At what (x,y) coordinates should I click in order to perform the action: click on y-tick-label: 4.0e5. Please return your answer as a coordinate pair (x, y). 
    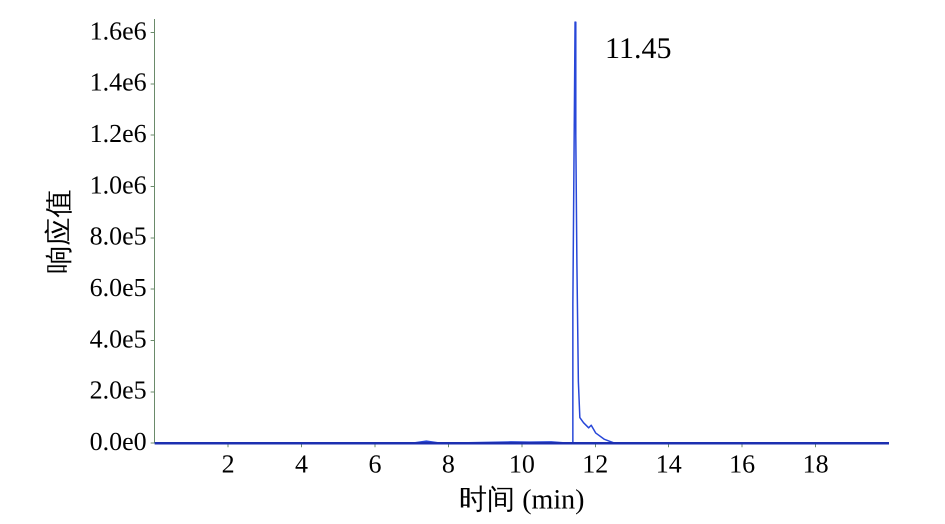
    Looking at the image, I should click on (118, 339).